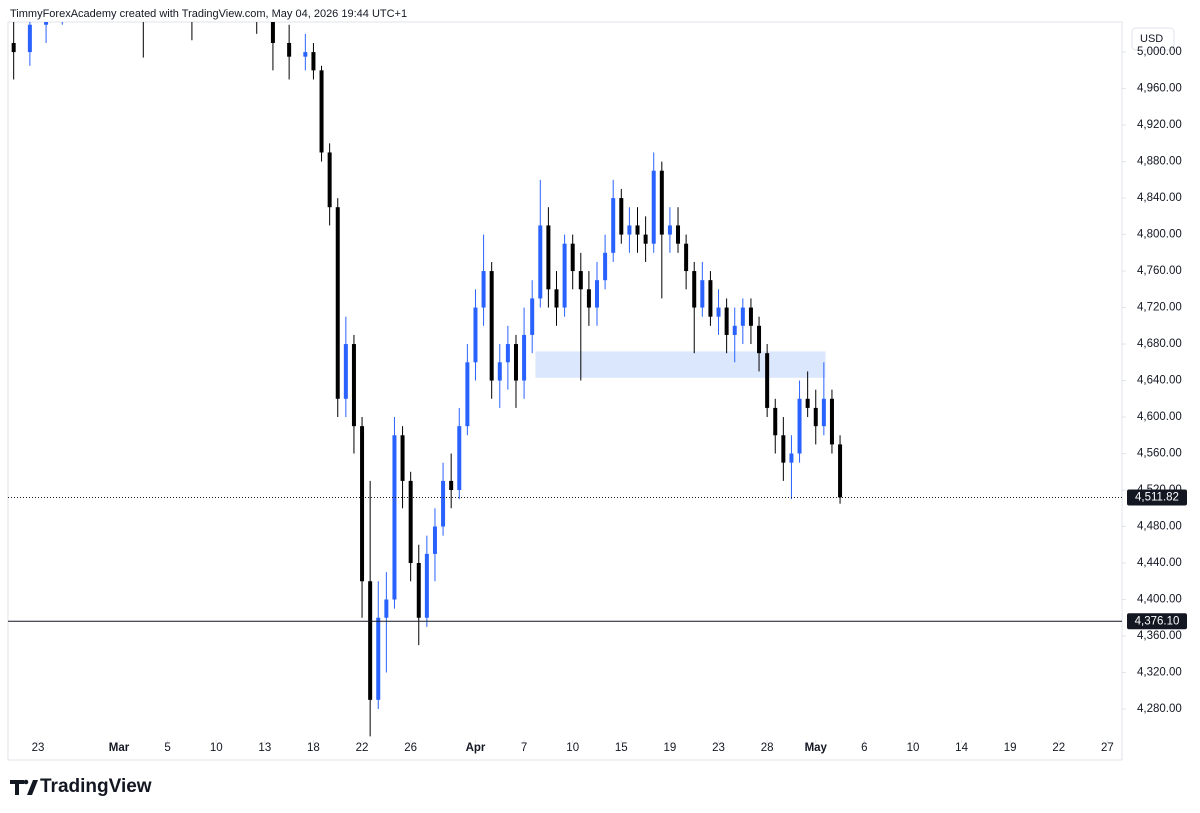  What do you see at coordinates (1159, 636) in the screenshot?
I see `y-tick-label: 4,360.00` at bounding box center [1159, 636].